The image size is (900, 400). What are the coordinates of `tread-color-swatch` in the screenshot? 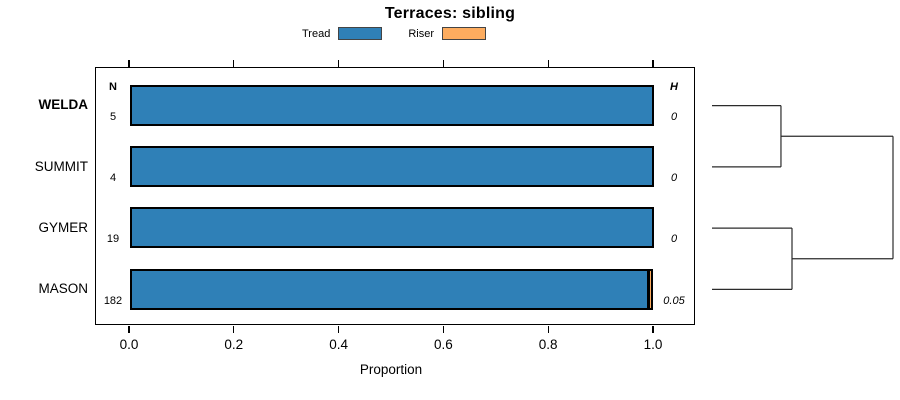 It's located at (360, 33).